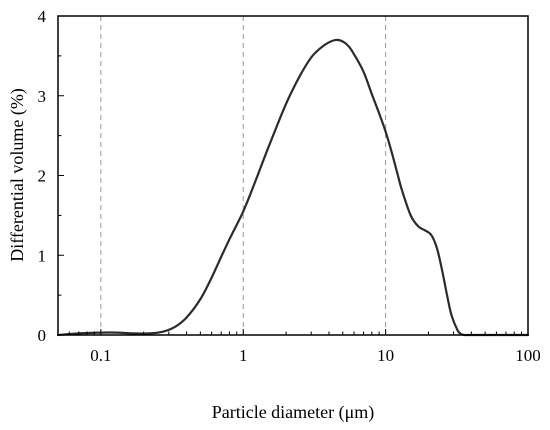 This screenshot has height=430, width=550. I want to click on y-tick-label: 1, so click(42, 255).